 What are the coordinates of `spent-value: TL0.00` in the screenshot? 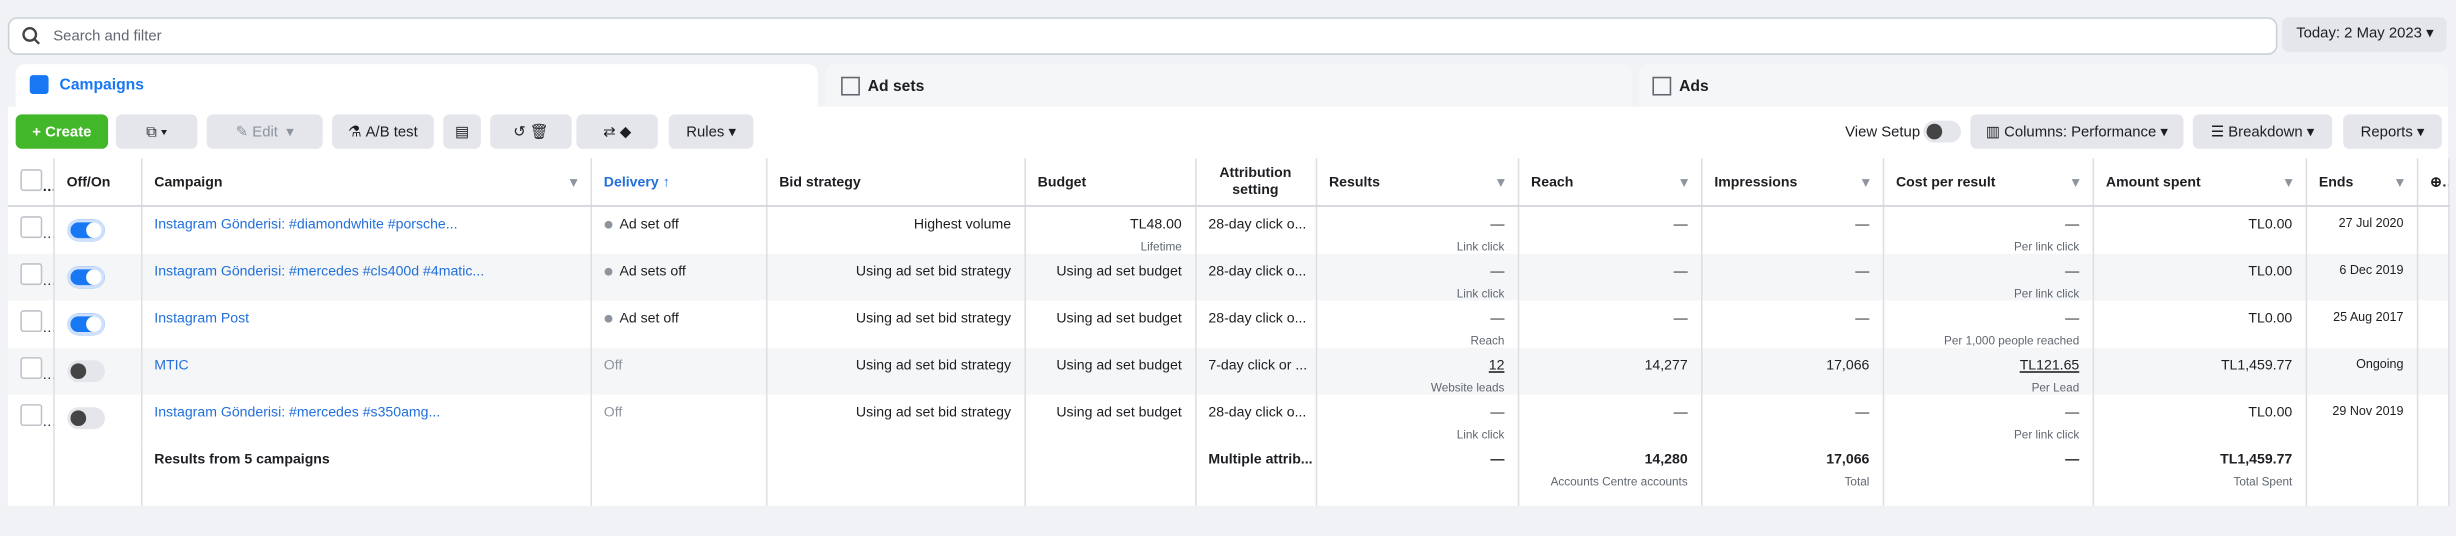 It's located at (2270, 318).